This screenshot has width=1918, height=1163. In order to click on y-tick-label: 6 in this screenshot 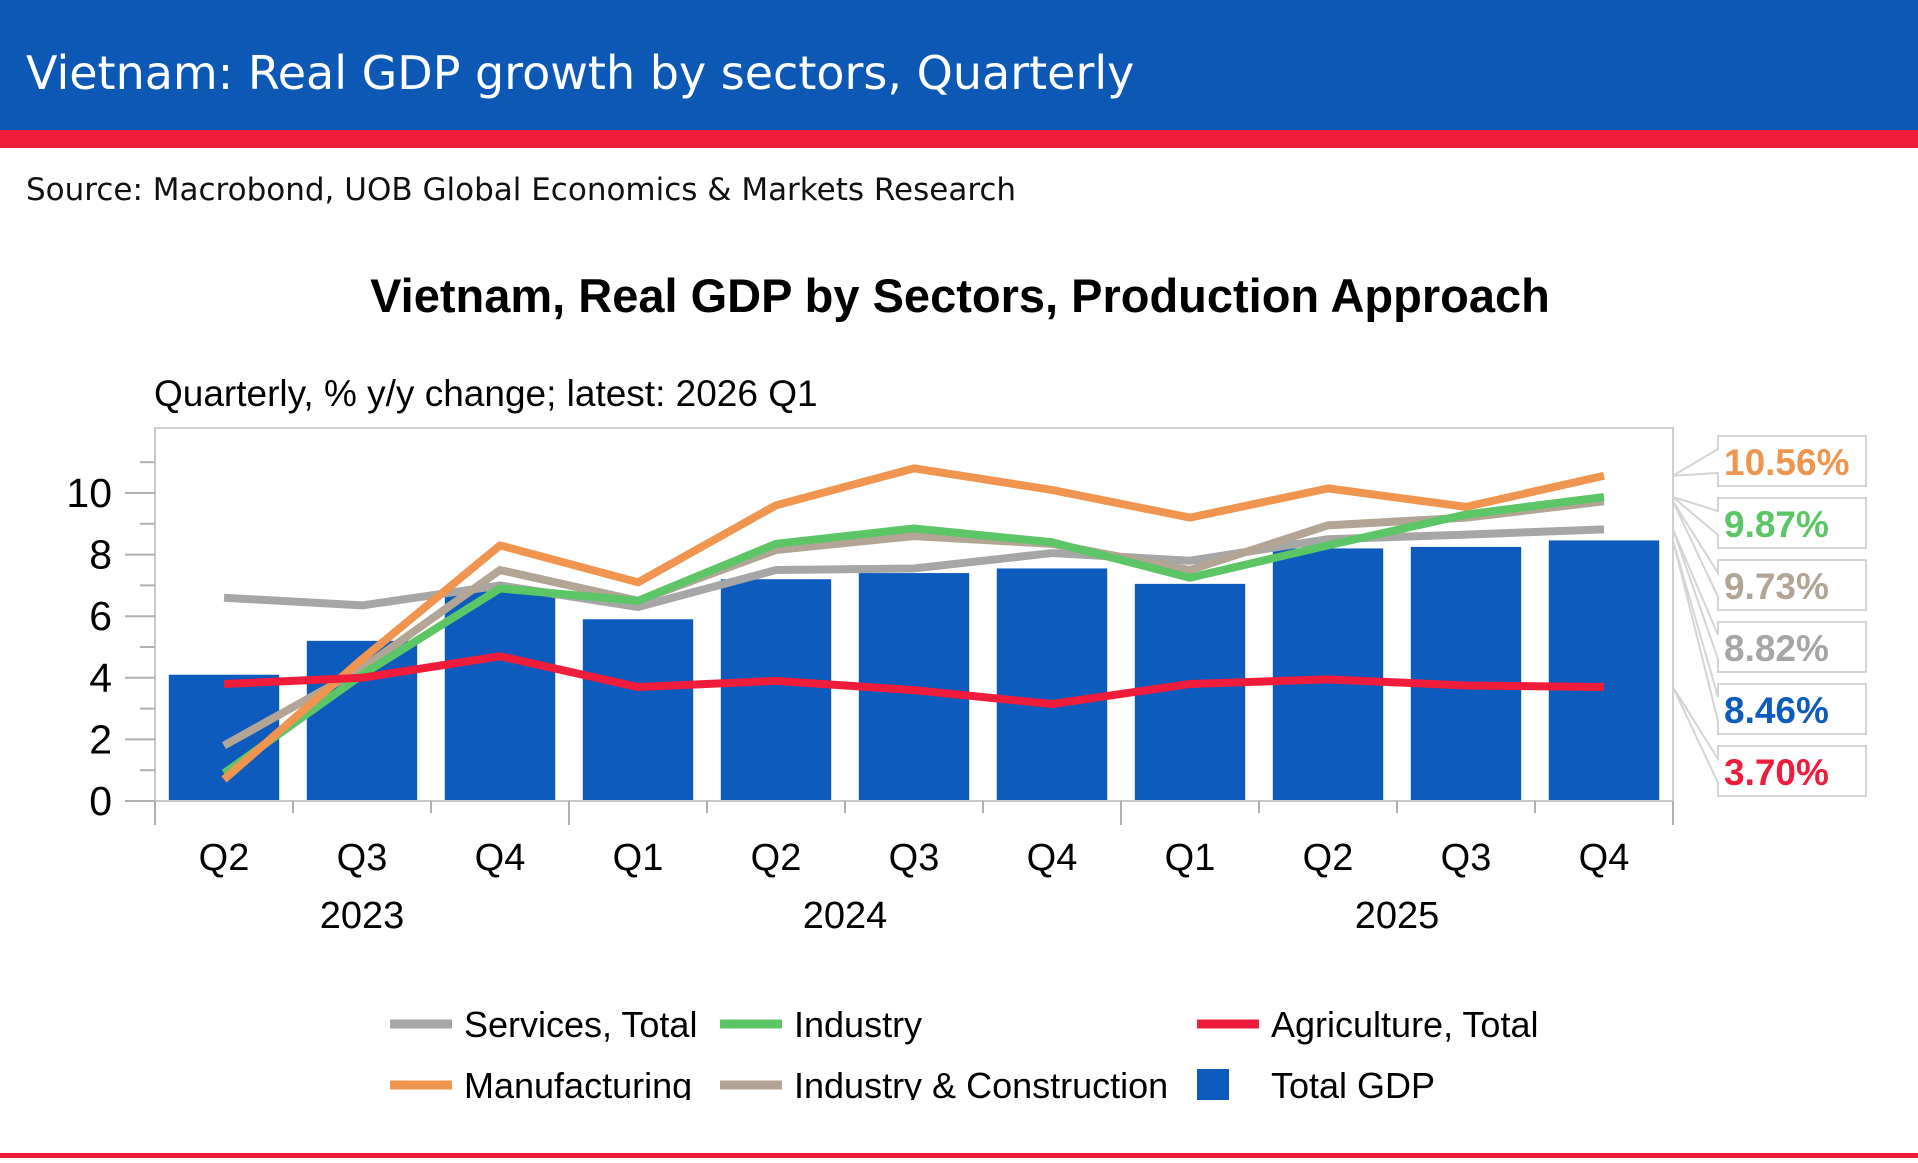, I will do `click(100, 616)`.